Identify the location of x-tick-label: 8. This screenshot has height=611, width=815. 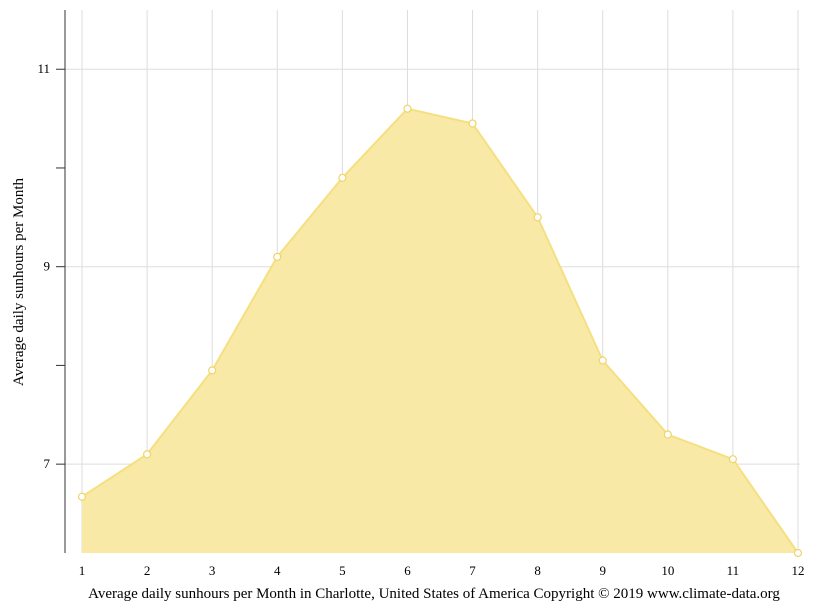
(537, 570).